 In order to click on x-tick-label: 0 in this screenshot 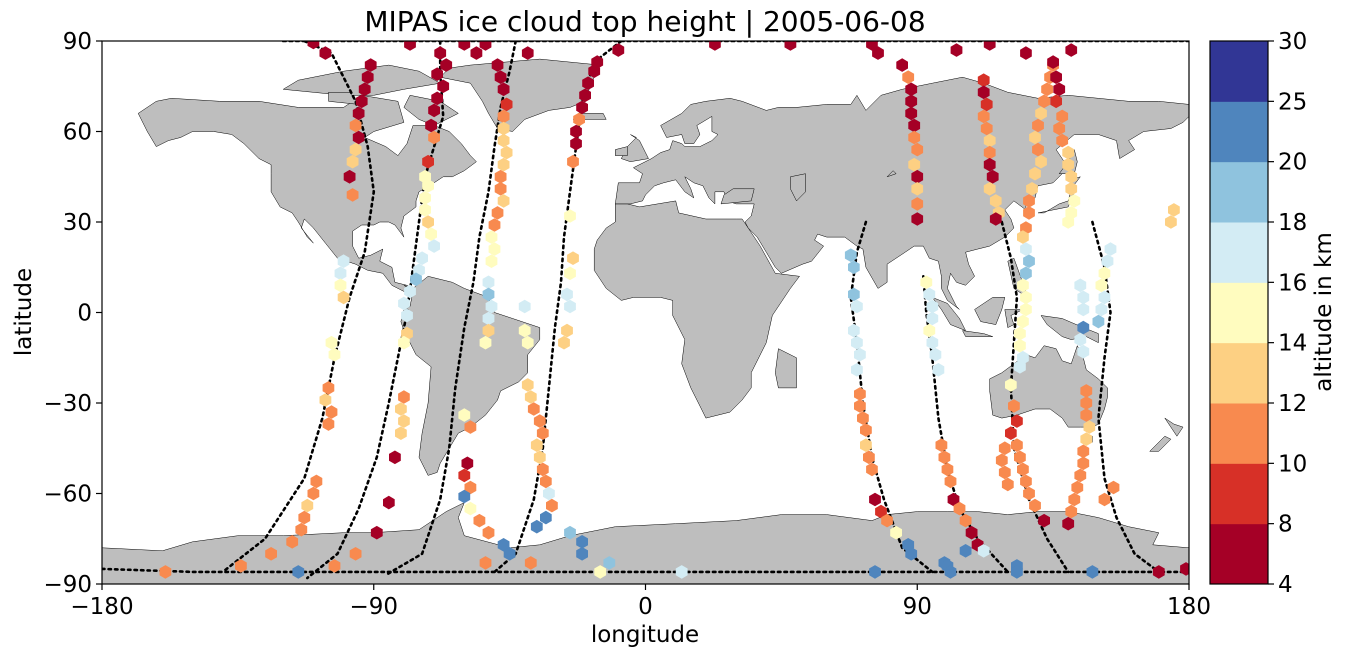, I will do `click(645, 607)`.